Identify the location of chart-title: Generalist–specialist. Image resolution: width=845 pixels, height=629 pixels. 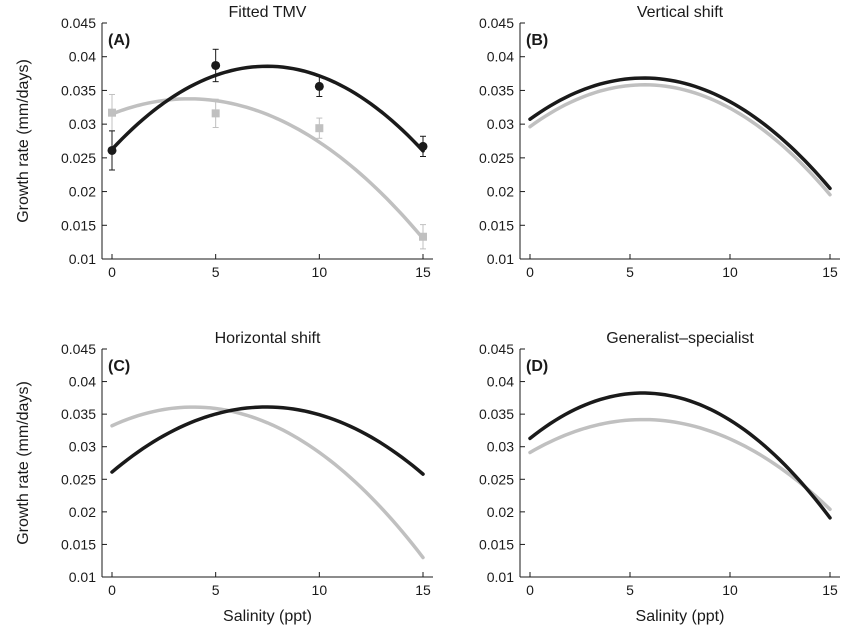
(680, 338).